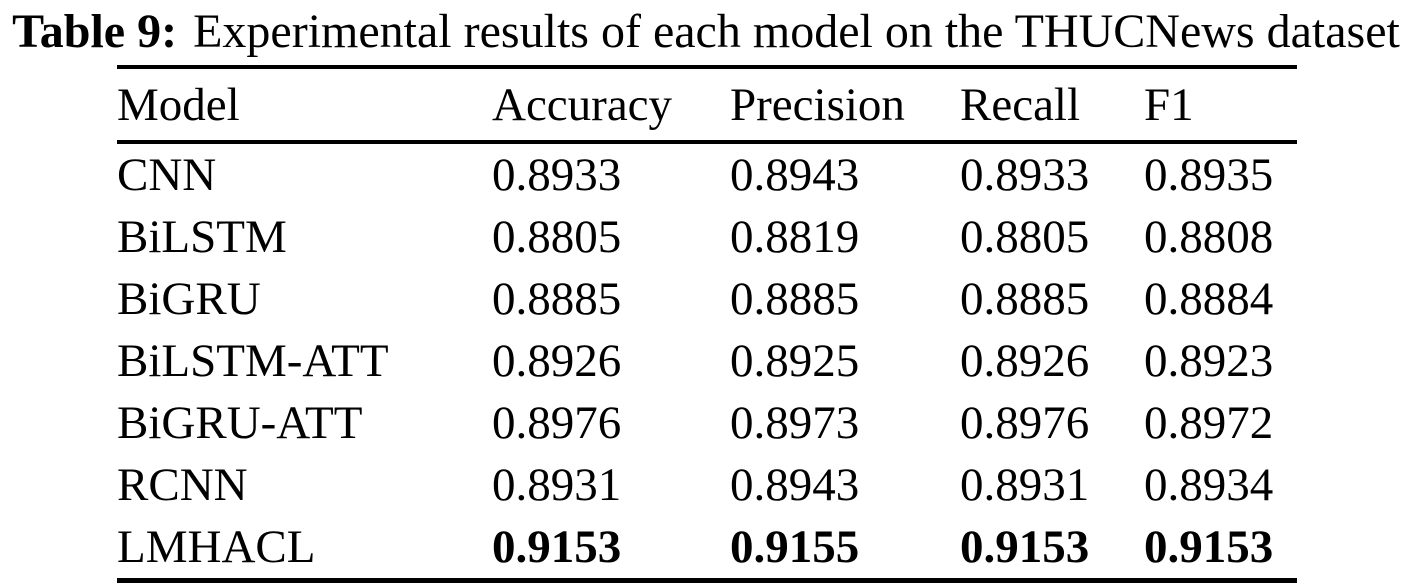 The width and height of the screenshot is (1412, 587). What do you see at coordinates (1025, 175) in the screenshot?
I see `cell-recall: 0.8933` at bounding box center [1025, 175].